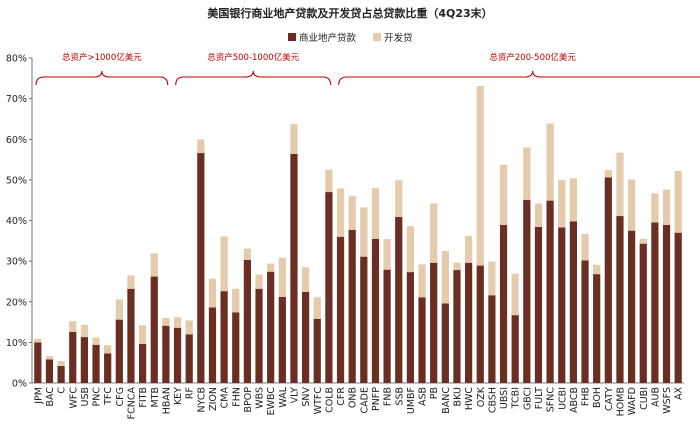 The height and width of the screenshot is (428, 700). What do you see at coordinates (329, 287) in the screenshot?
I see `bar-cre-colb` at bounding box center [329, 287].